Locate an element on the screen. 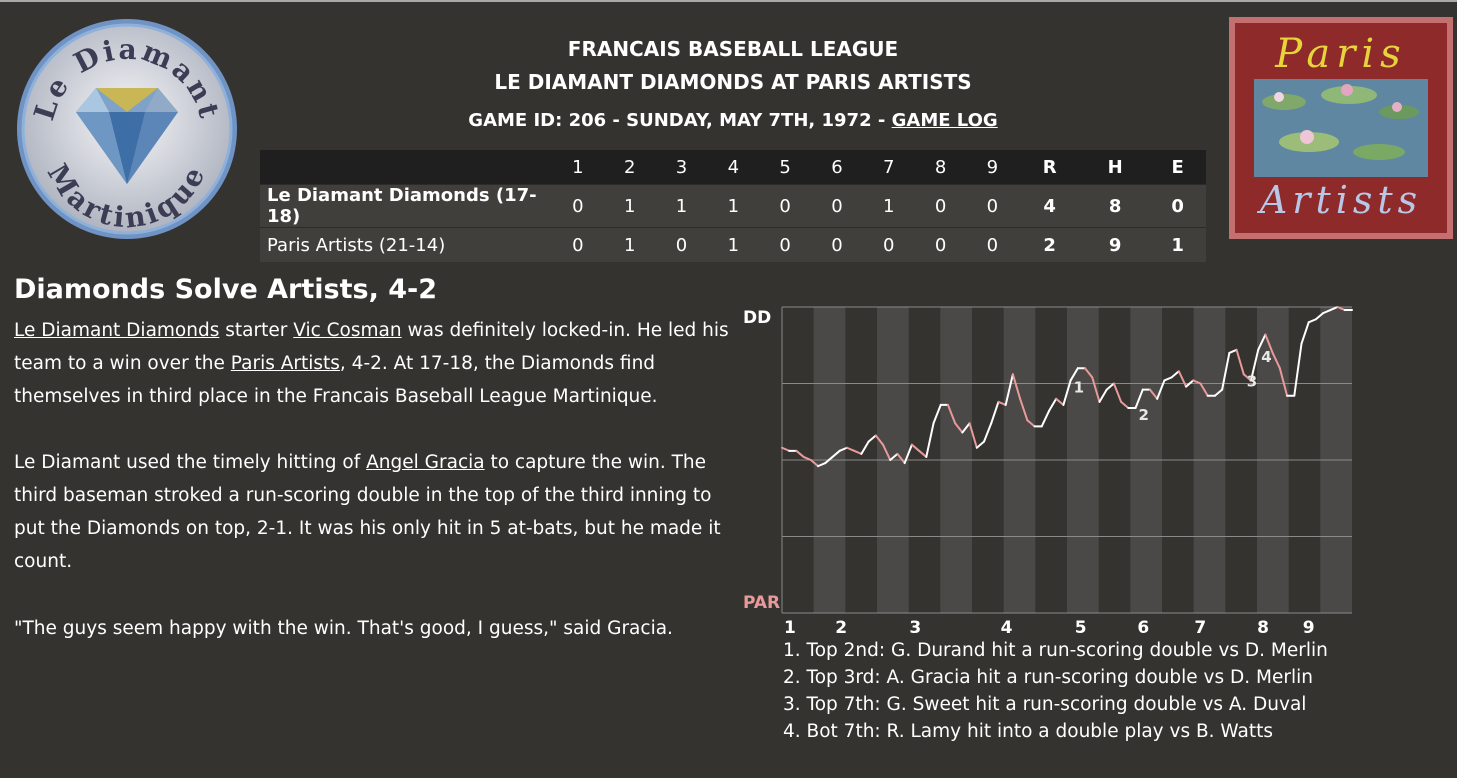 This screenshot has height=778, width=1457. home-team-name: Paris Artists (21-14) is located at coordinates (356, 245).